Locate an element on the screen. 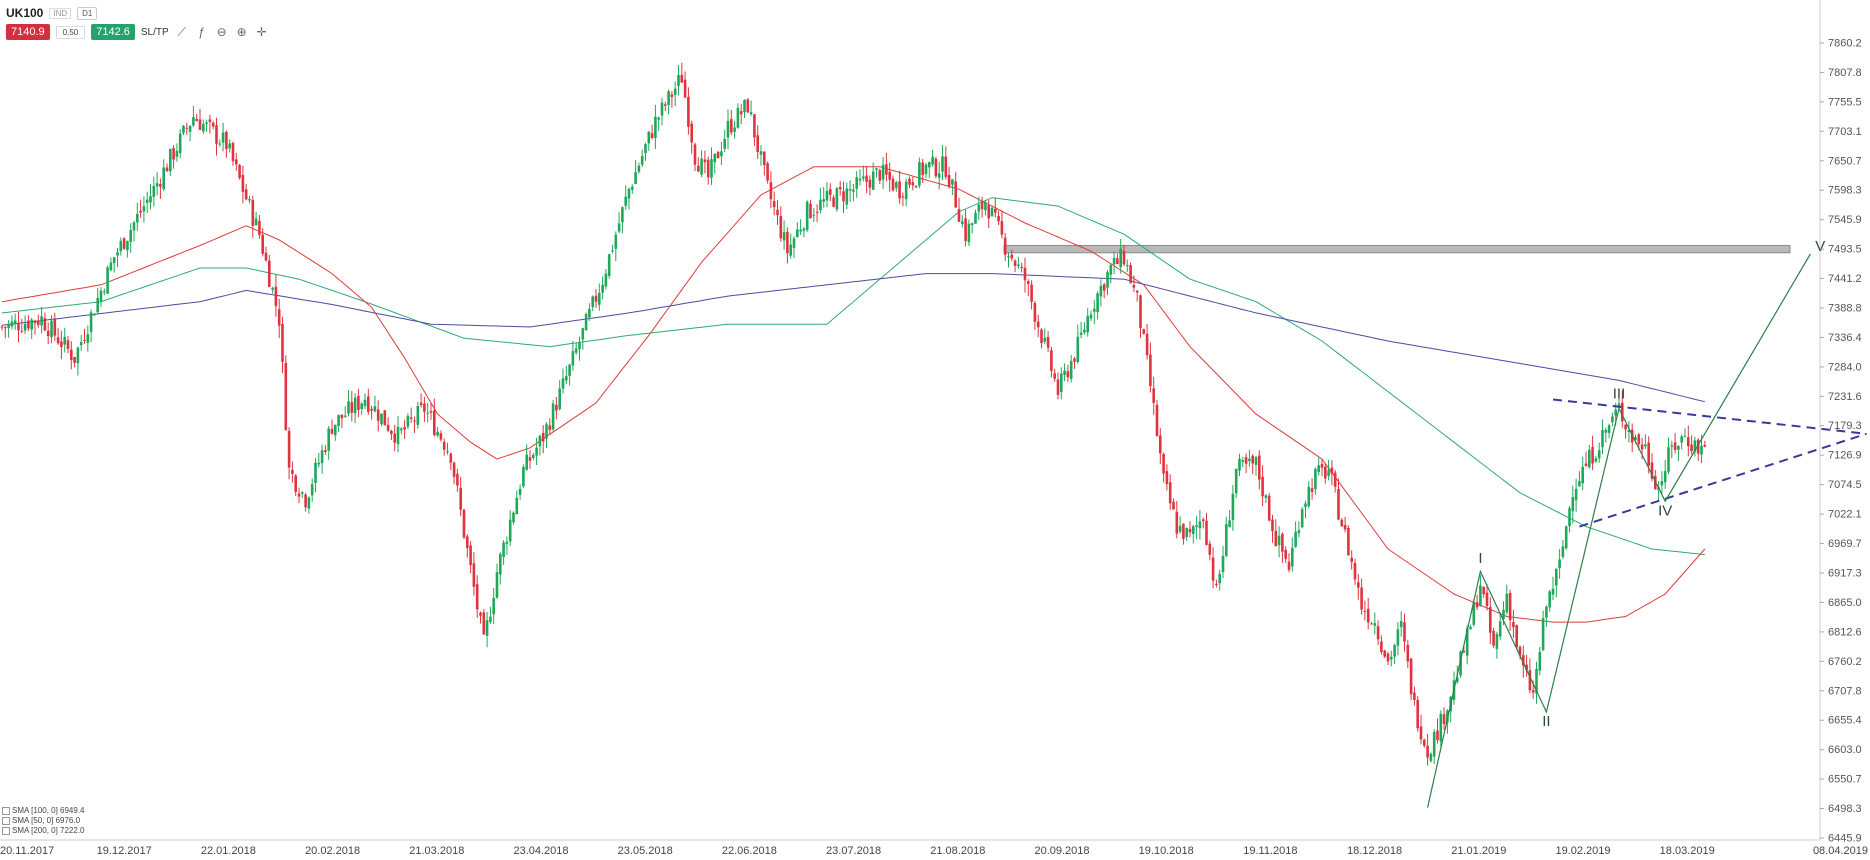 The width and height of the screenshot is (1870, 860). function-icon: ƒ is located at coordinates (202, 32).